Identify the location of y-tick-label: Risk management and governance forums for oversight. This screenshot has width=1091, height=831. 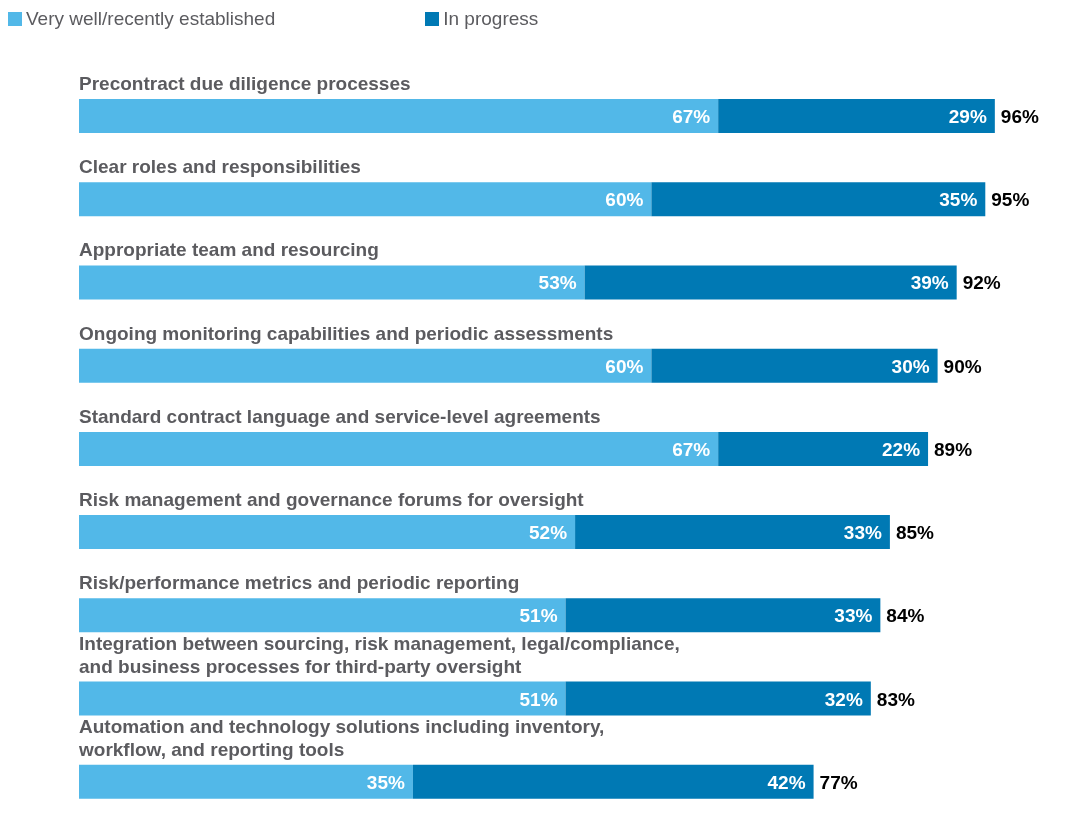
(332, 500).